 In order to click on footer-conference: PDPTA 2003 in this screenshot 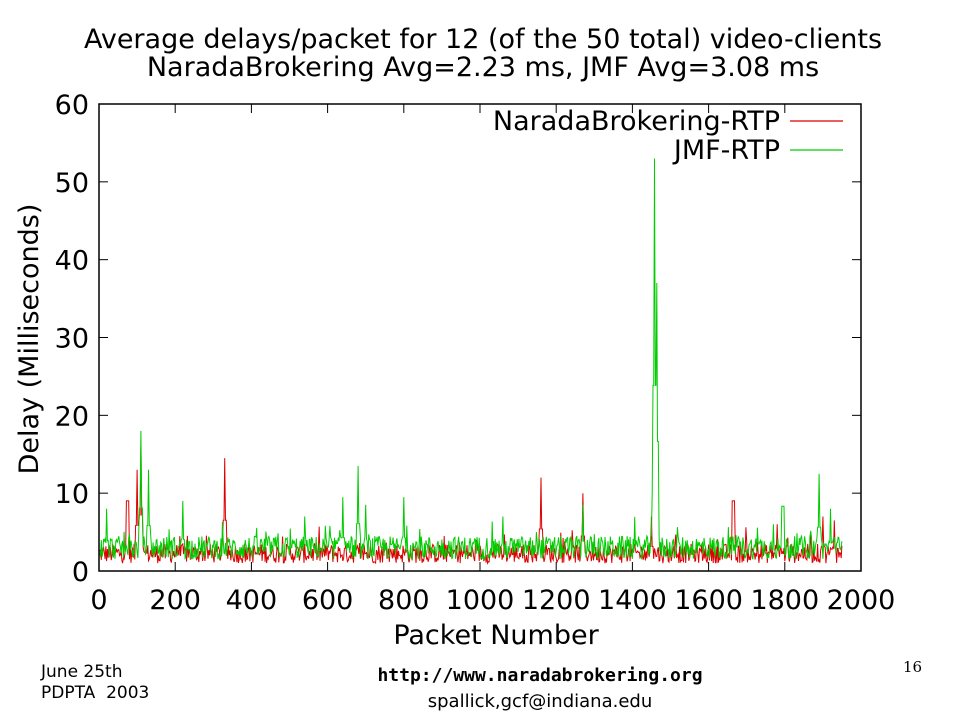, I will do `click(95, 693)`.